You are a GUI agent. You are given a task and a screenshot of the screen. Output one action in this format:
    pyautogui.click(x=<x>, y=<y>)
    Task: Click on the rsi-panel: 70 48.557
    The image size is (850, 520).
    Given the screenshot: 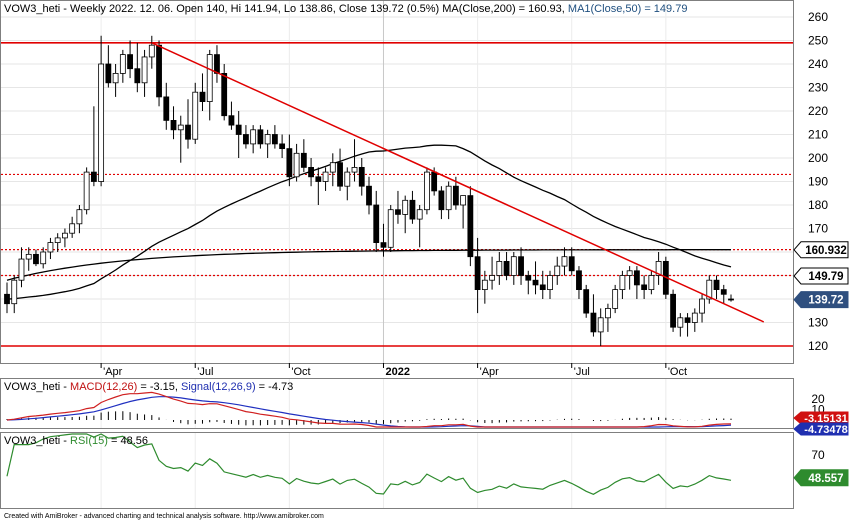 What is the action you would take?
    pyautogui.click(x=427, y=464)
    